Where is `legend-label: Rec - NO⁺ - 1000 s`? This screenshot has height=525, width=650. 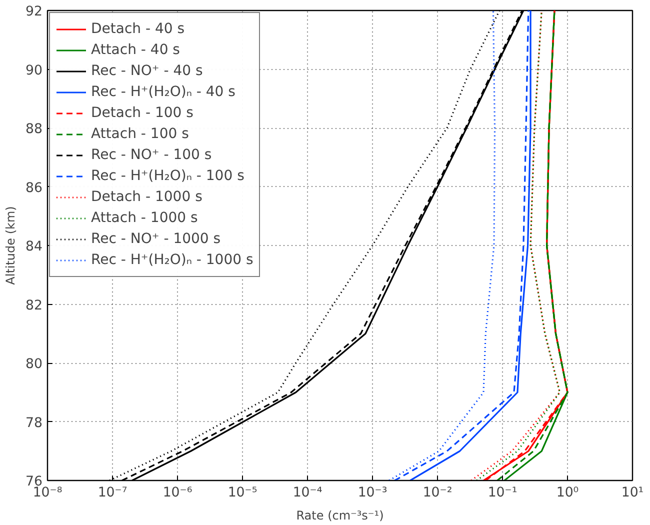 legend-label: Rec - NO⁺ - 1000 s is located at coordinates (156, 239).